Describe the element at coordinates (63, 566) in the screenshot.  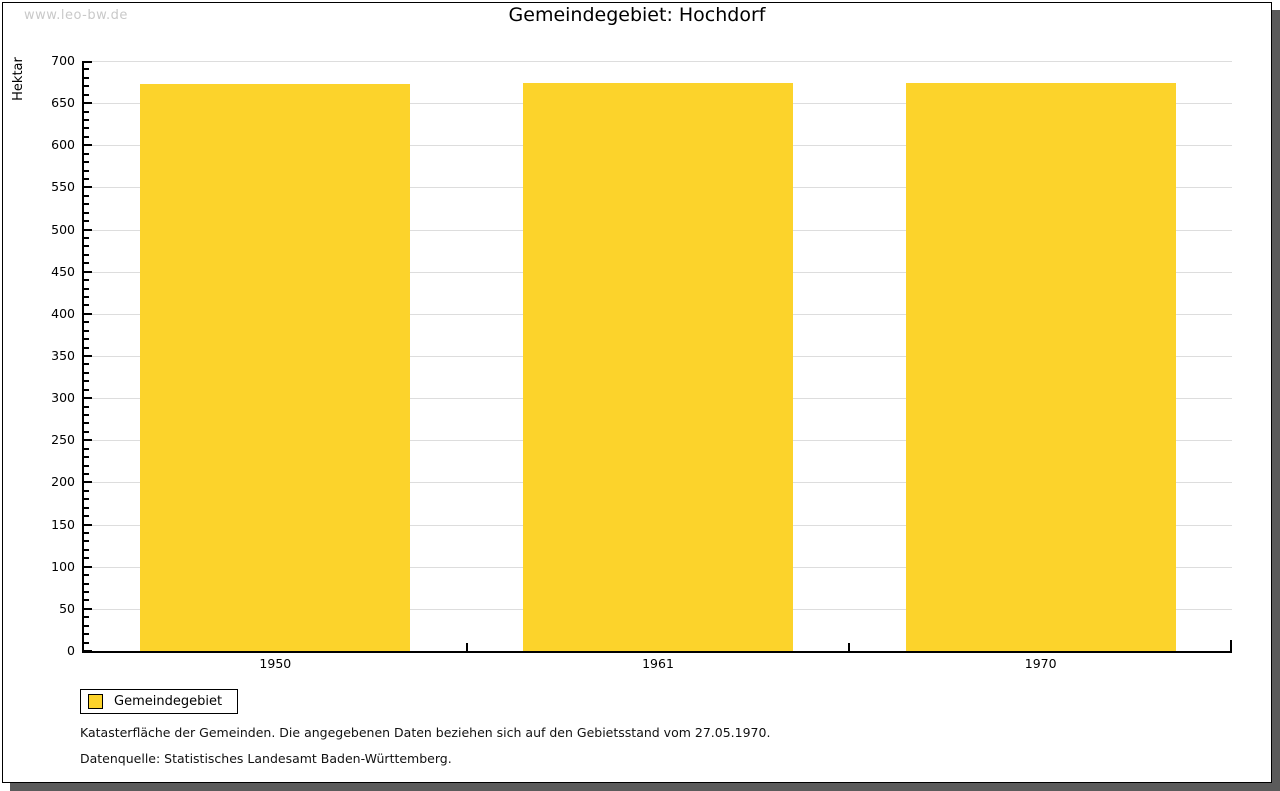
I see `y-tick-label-100: 100` at that location.